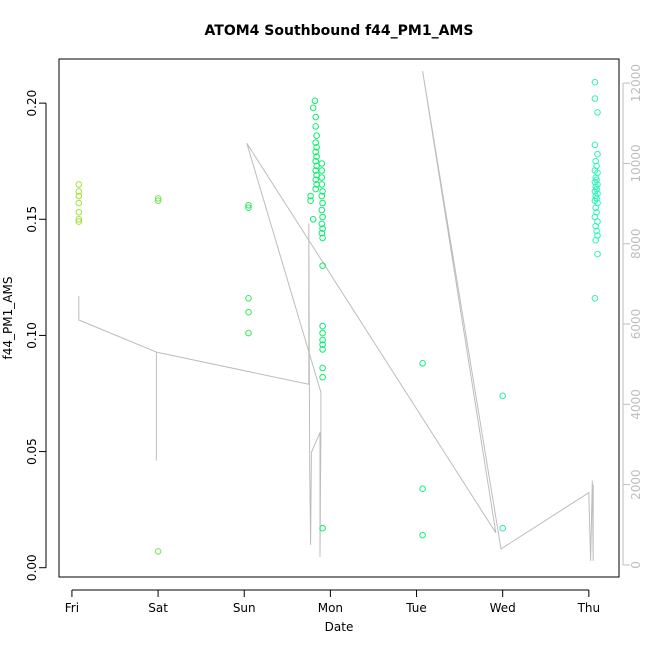 This screenshot has width=650, height=654. What do you see at coordinates (244, 608) in the screenshot?
I see `x-tick-label: Sun` at bounding box center [244, 608].